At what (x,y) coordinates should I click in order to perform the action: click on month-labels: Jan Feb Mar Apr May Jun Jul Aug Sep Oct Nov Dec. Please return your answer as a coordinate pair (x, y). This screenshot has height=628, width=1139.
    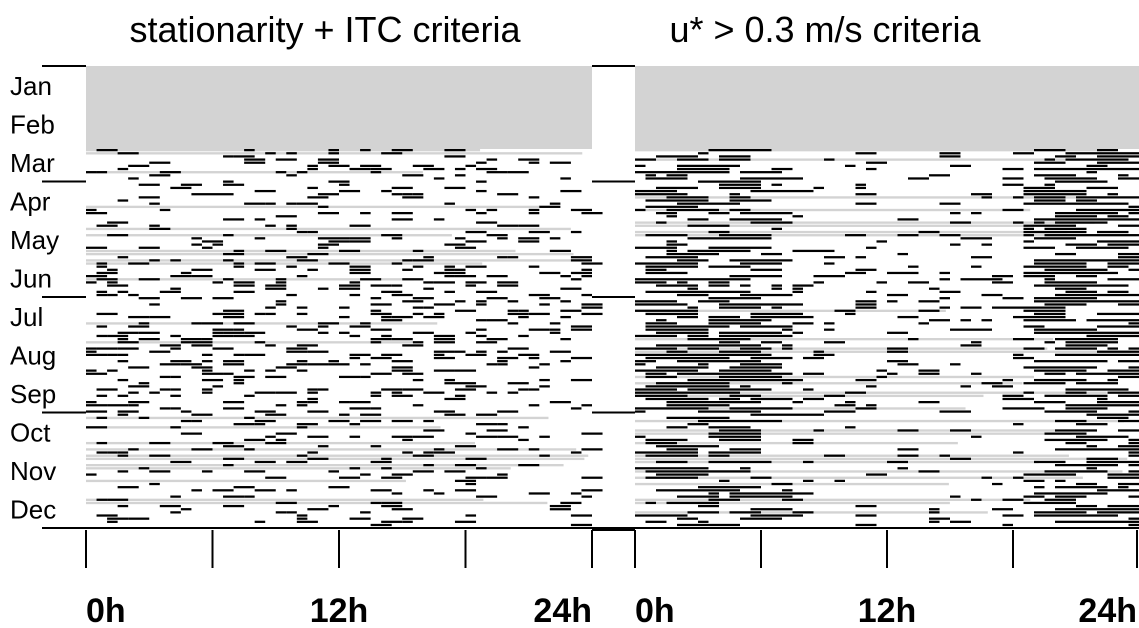
    Looking at the image, I should click on (34, 298).